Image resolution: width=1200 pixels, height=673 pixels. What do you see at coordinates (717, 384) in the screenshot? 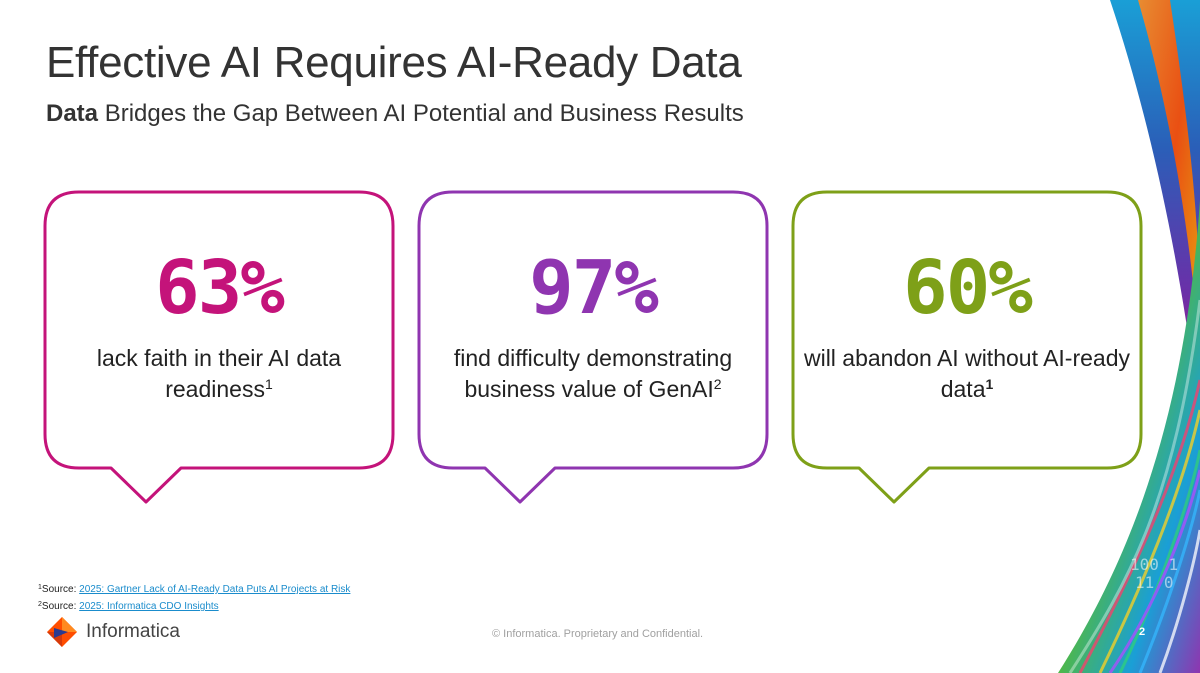
I see `footnote-ref: 2` at bounding box center [717, 384].